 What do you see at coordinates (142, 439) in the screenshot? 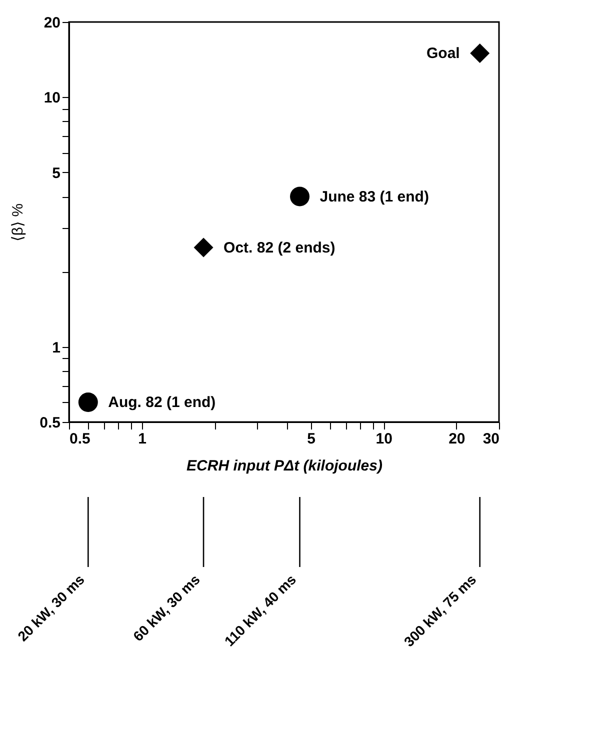
I see `x-tick-label: 1` at bounding box center [142, 439].